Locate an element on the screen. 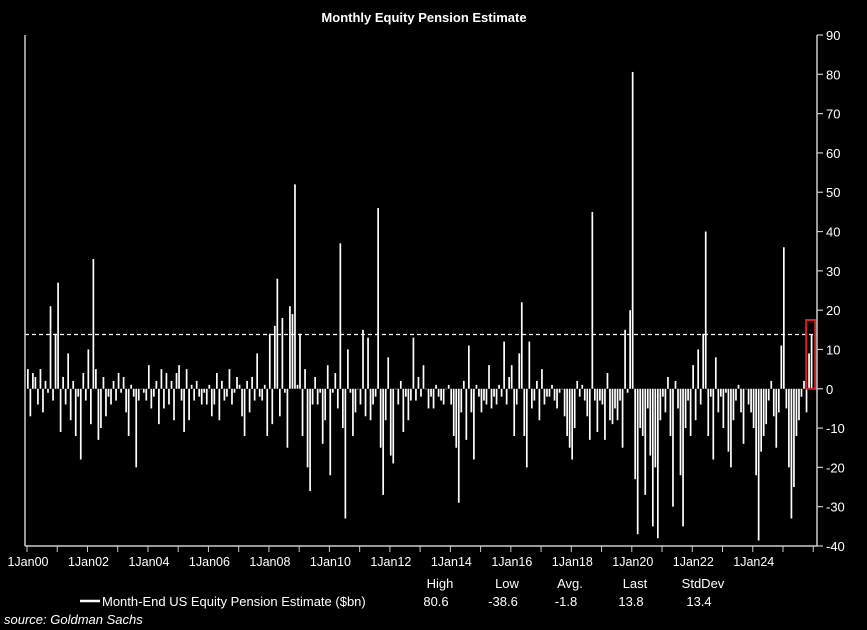 The height and width of the screenshot is (630, 867). stat-value: 13.4 is located at coordinates (698, 601).